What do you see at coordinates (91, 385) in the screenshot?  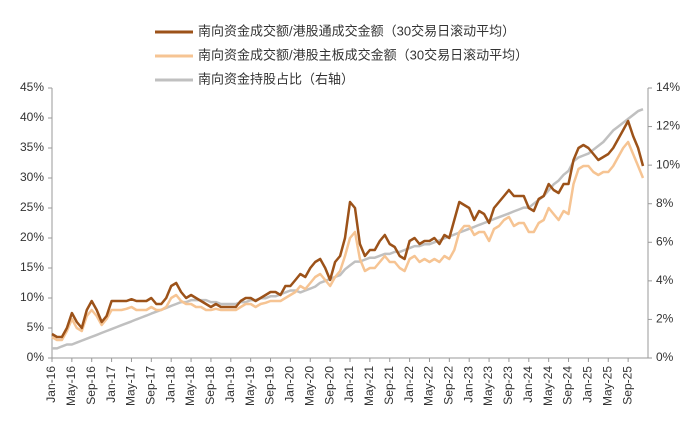 I see `x-tick-label: Sep-16` at bounding box center [91, 385].